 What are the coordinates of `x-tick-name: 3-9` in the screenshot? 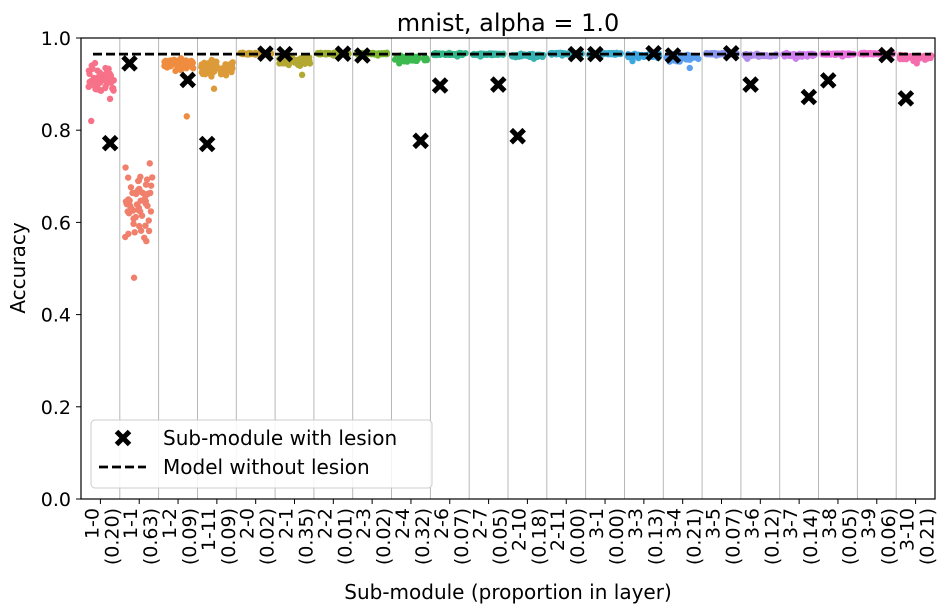 It's located at (869, 523).